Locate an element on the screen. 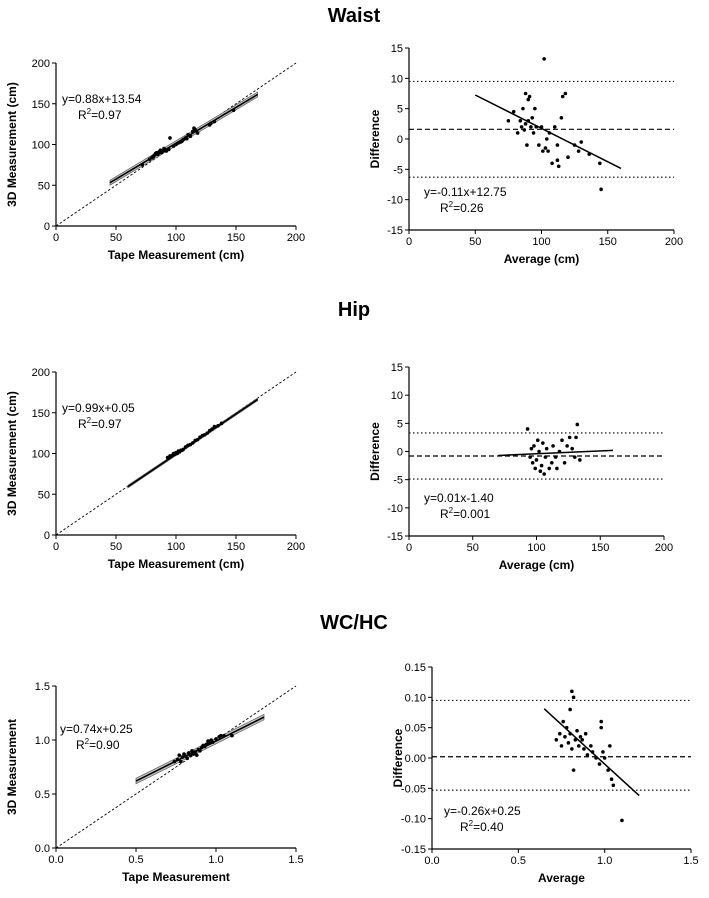 Image resolution: width=709 pixels, height=898 pixels. x-axis-label: Tape Measurement is located at coordinates (176, 877).